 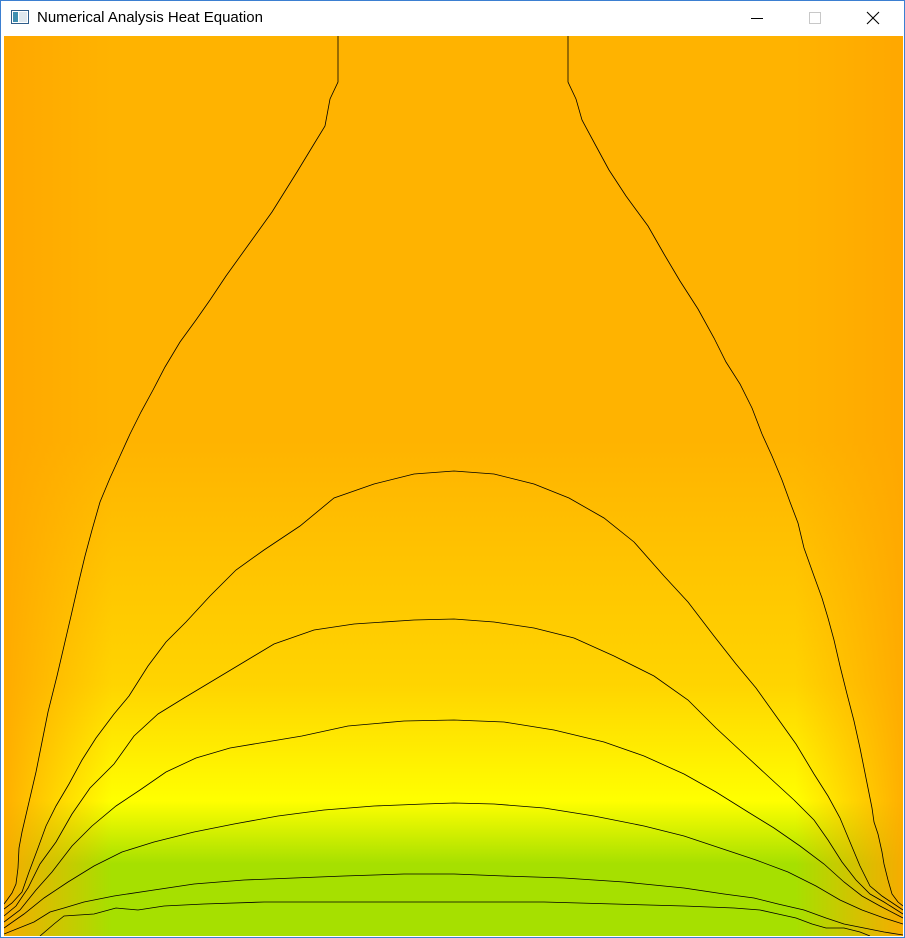 I want to click on maximize-icon, so click(x=815, y=18).